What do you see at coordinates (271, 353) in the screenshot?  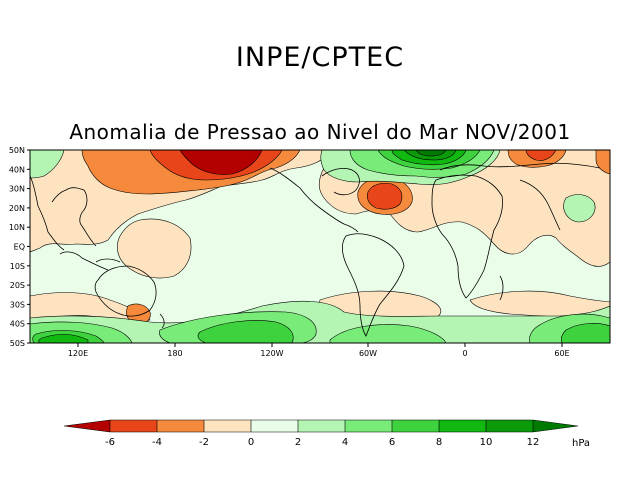 I see `lon-label: 120W` at bounding box center [271, 353].